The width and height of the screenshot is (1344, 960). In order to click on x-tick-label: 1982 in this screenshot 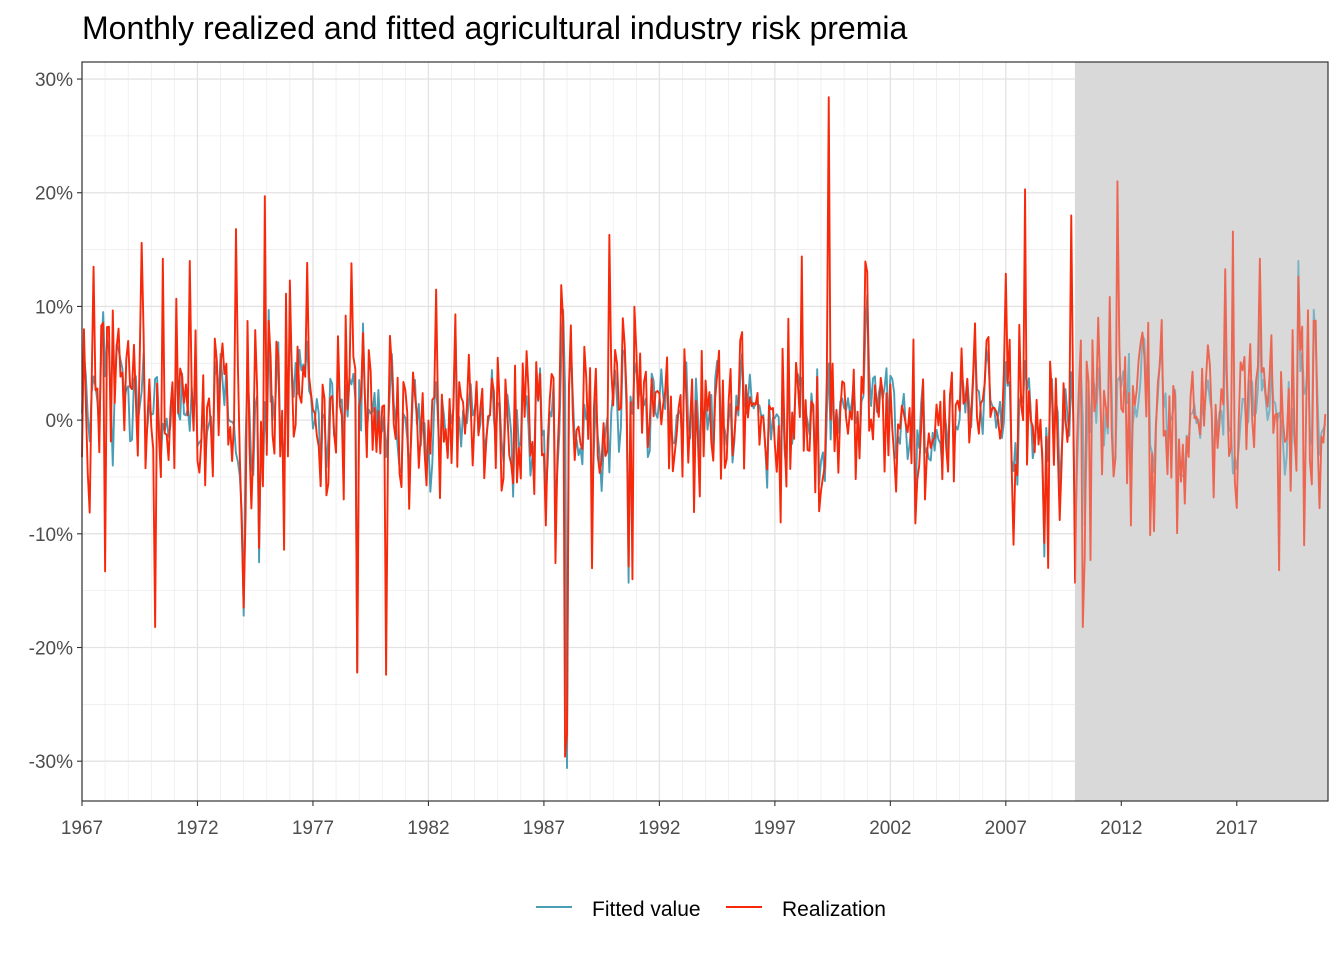, I will do `click(428, 828)`.